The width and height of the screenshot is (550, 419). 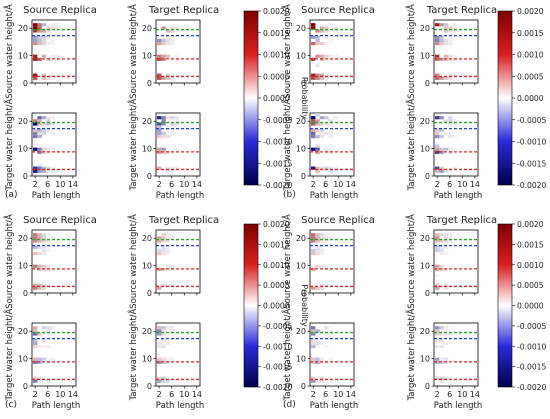 I want to click on colorbar-tick-label: 0.0005, so click(x=530, y=285).